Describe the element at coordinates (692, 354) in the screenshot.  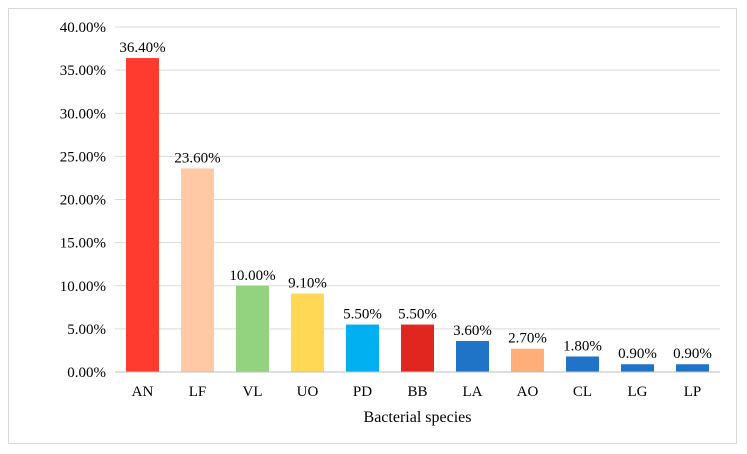
I see `data-label-lp: 0.90%` at that location.